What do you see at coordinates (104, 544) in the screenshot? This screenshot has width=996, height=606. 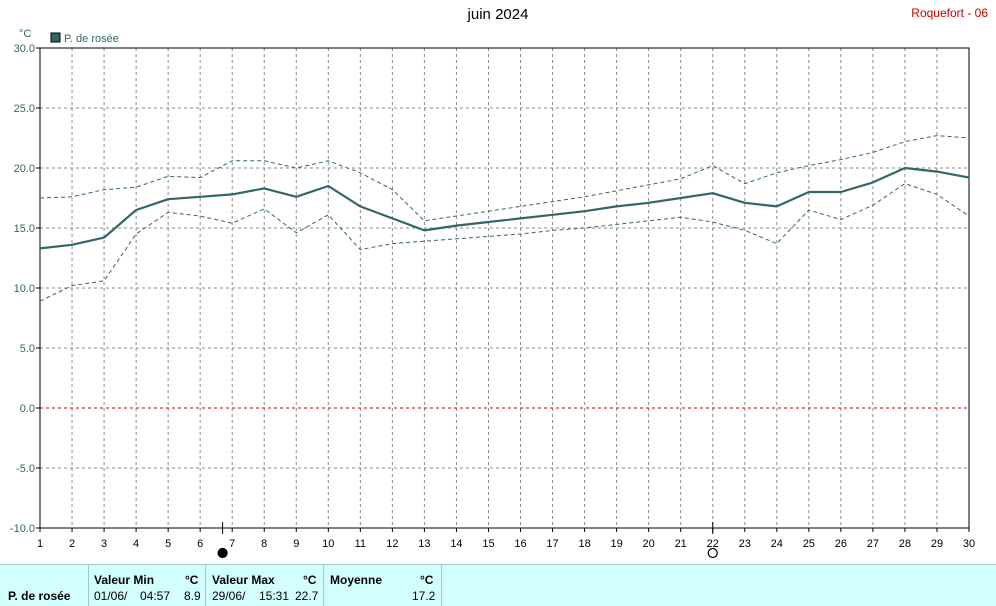 I see `x-tick-label: 3` at bounding box center [104, 544].